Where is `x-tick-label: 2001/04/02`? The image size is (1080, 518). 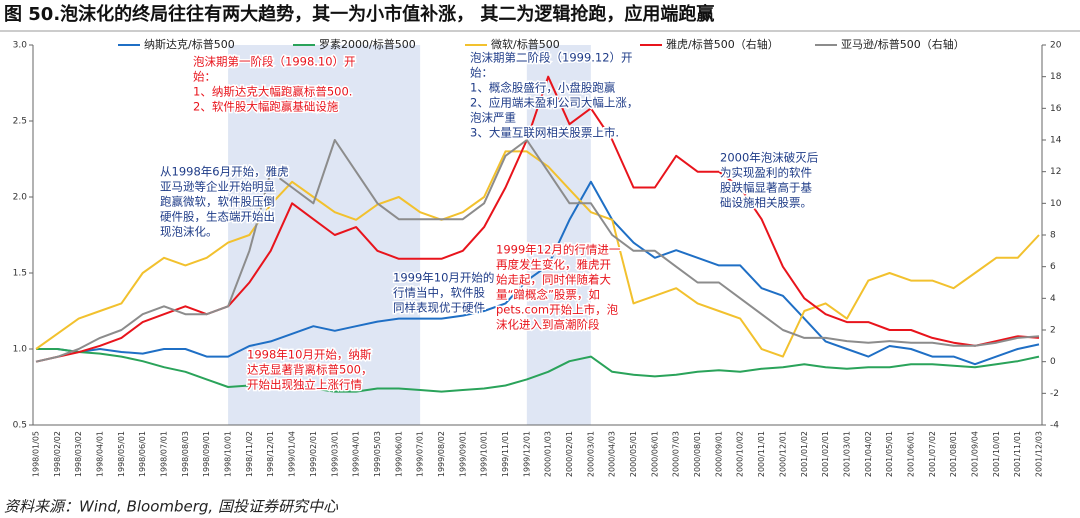
x-tick-label: 2001/04/02 is located at coordinates (868, 454).